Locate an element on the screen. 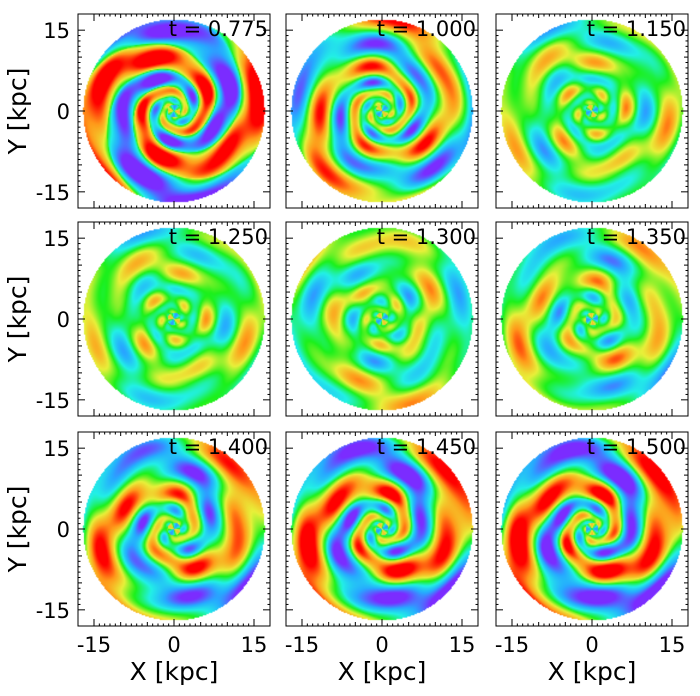 This screenshot has width=700, height=696. time-label: t = 1.000 is located at coordinates (426, 29).